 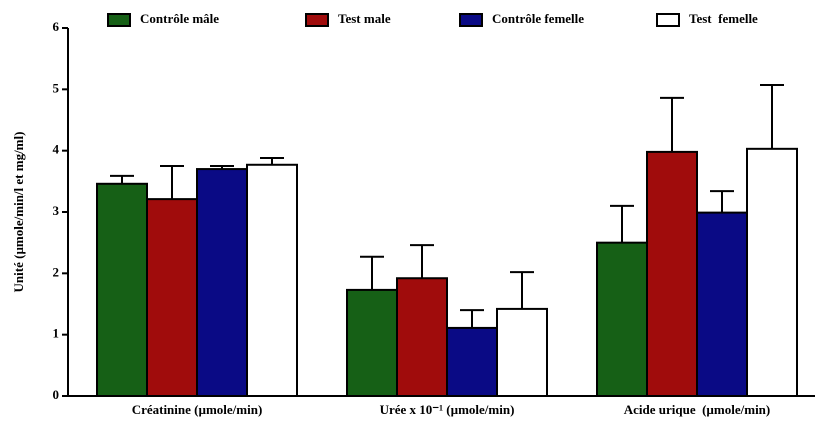 I want to click on y-tick-label: 4, so click(x=56, y=149).